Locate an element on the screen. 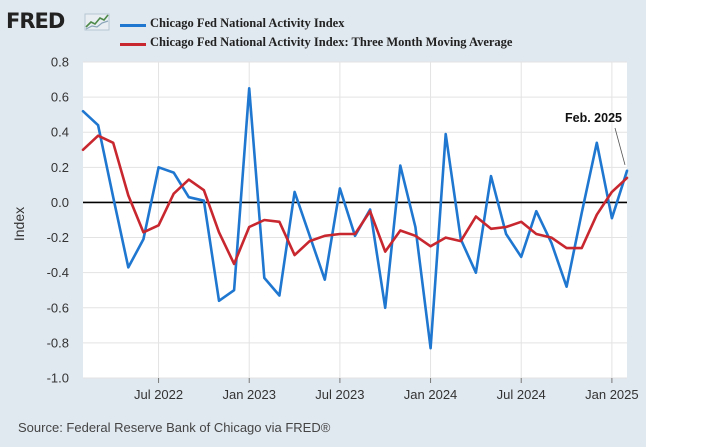 The width and height of the screenshot is (707, 447). y-tick-label: 0.6 is located at coordinates (60, 97).